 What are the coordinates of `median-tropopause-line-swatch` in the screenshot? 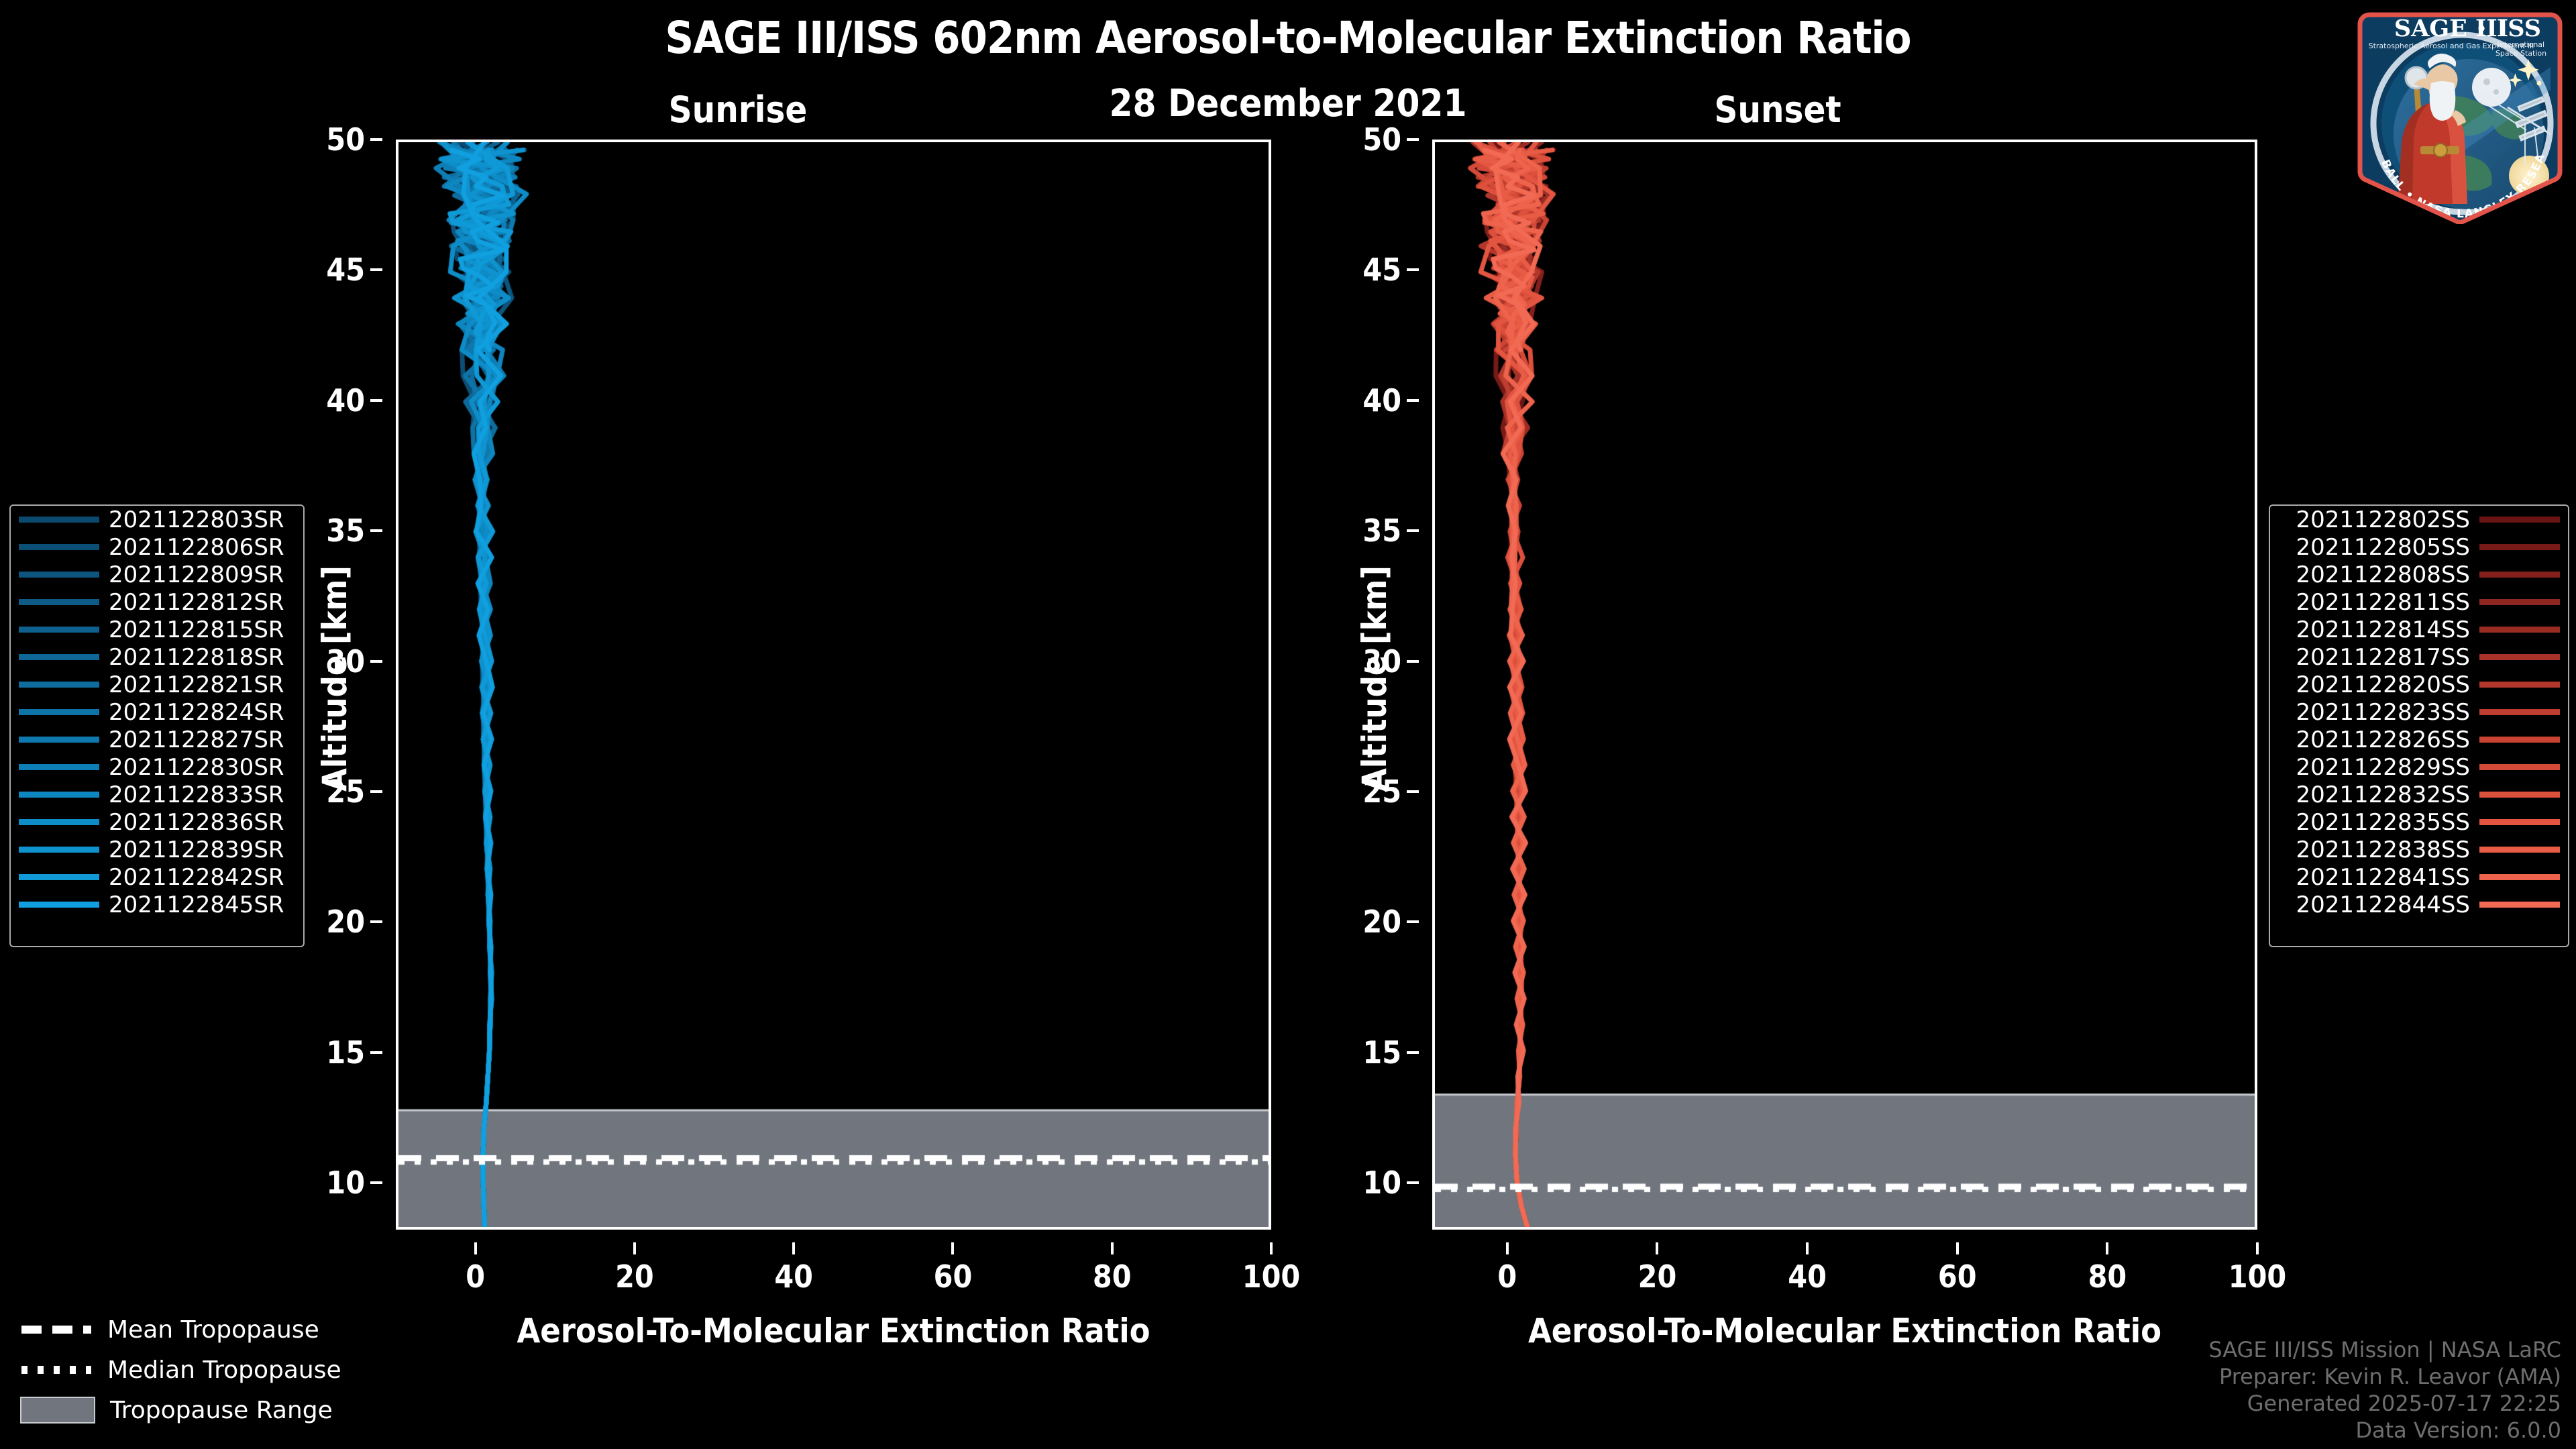 It's located at (56, 1370).